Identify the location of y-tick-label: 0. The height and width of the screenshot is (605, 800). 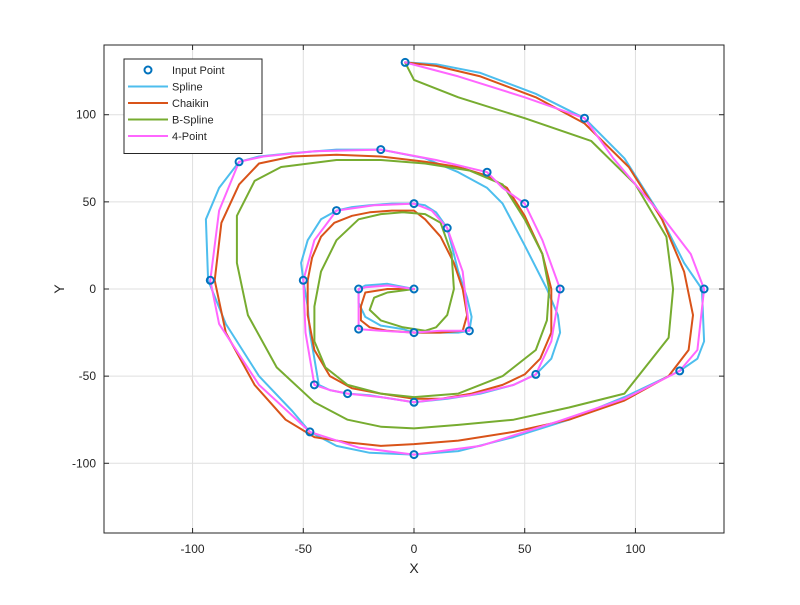
(92, 289).